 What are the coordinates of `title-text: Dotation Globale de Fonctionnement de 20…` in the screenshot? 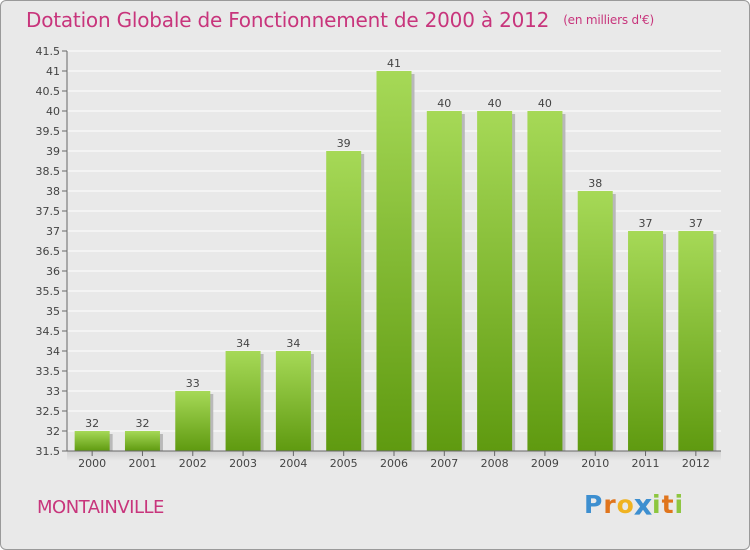 It's located at (288, 20).